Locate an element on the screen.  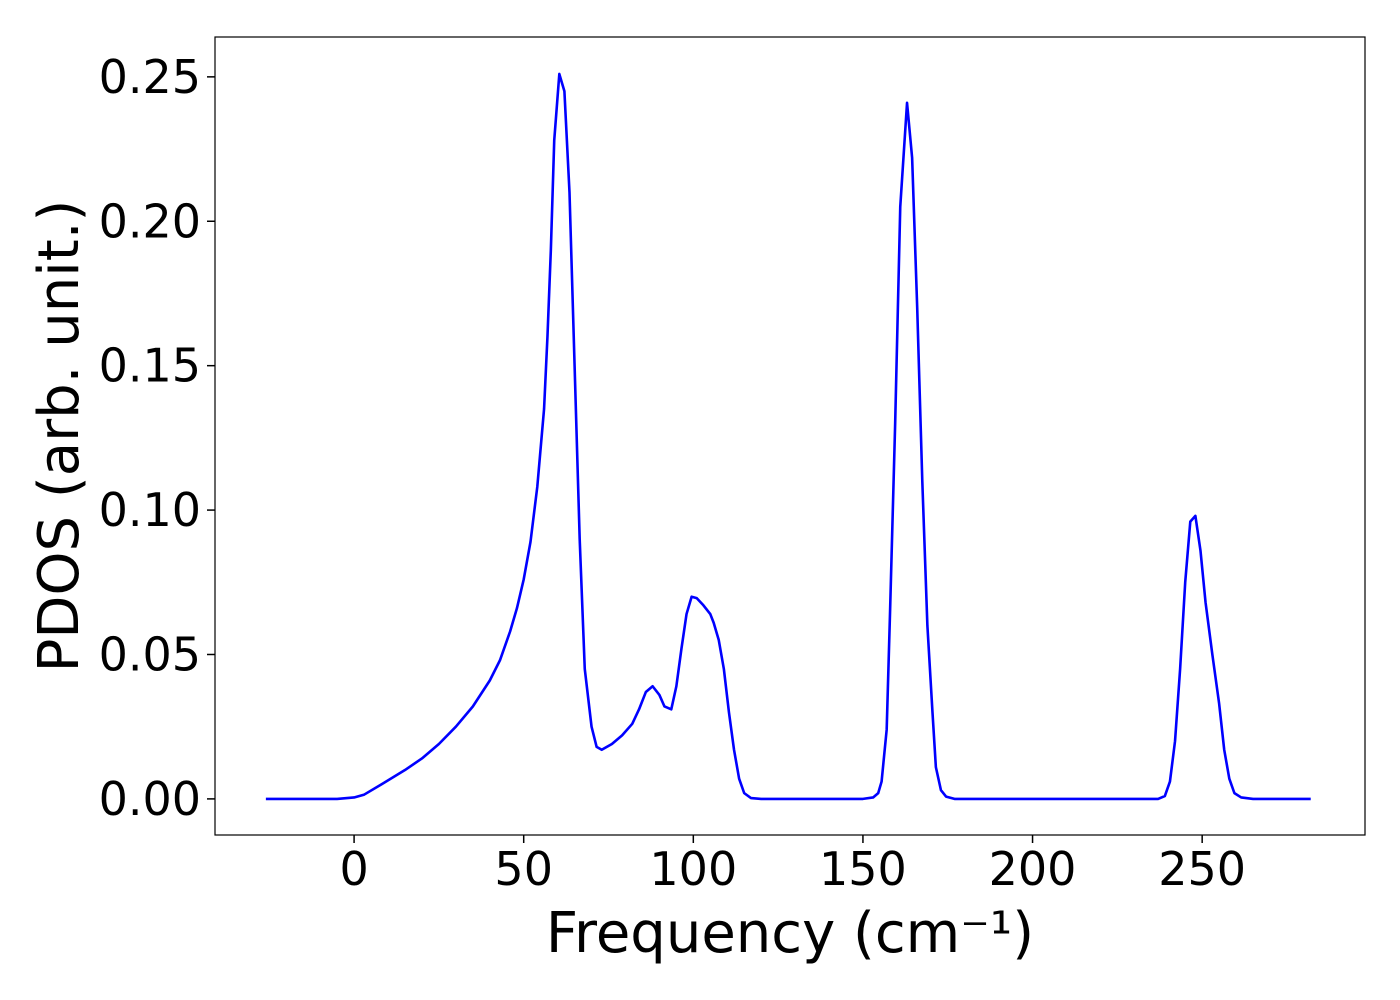
x-axis-label: Frequency (cm⁻¹) is located at coordinates (790, 933).